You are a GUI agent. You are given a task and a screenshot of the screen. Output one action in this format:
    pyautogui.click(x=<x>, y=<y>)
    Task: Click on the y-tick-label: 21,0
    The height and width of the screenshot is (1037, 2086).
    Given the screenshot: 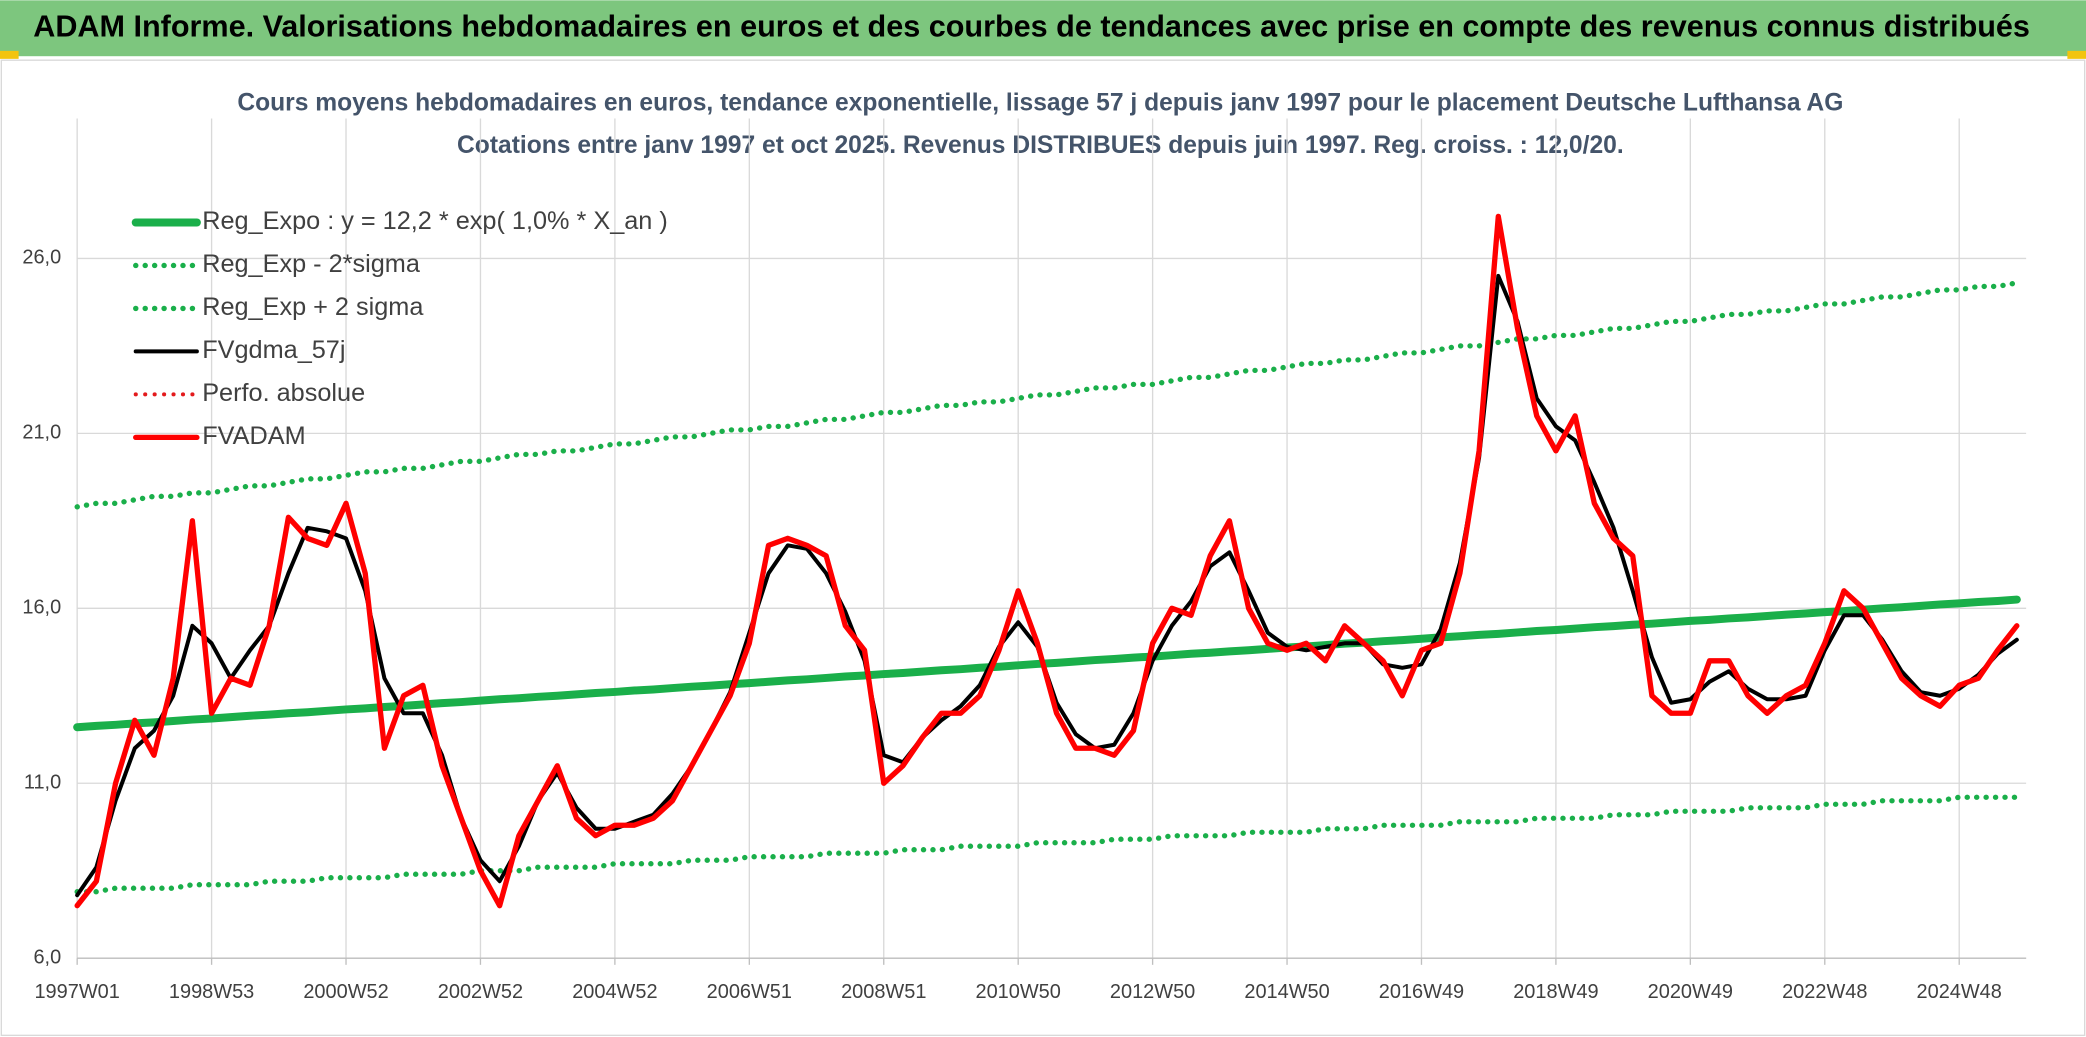 What is the action you would take?
    pyautogui.click(x=41, y=433)
    